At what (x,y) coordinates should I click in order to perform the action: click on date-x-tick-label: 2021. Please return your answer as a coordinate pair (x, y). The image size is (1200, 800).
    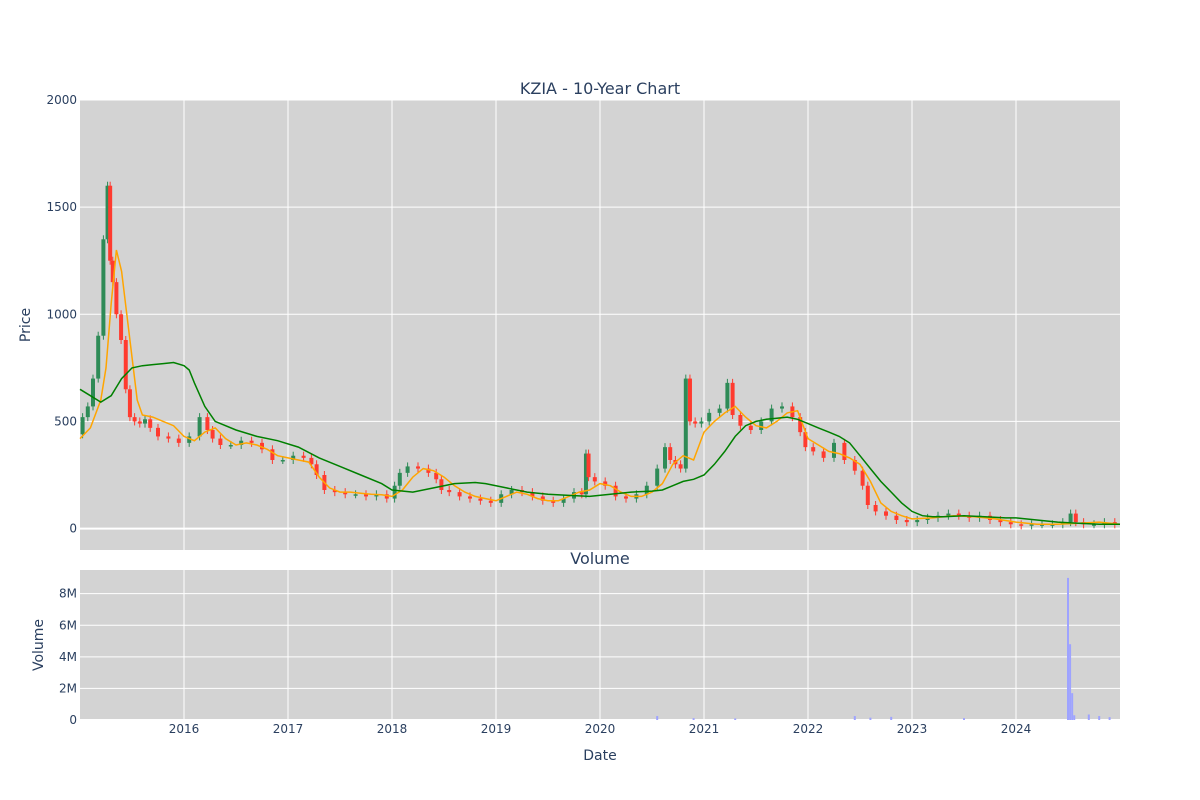
    Looking at the image, I should click on (704, 729).